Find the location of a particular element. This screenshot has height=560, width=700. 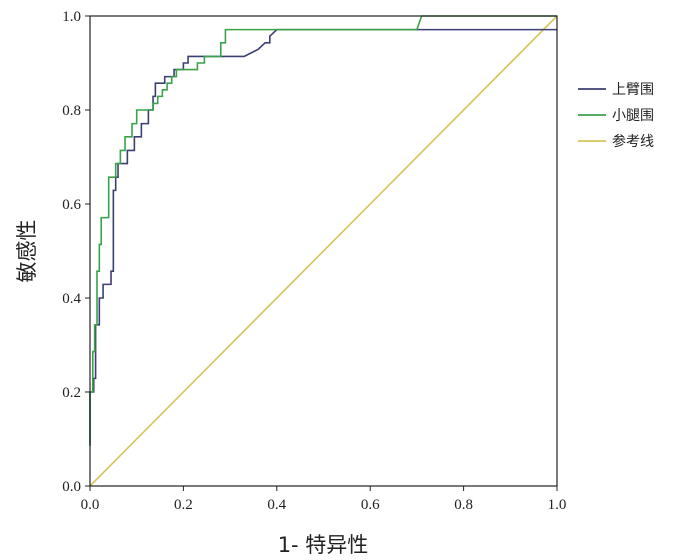

x-tick-label: 0.2 is located at coordinates (183, 505).